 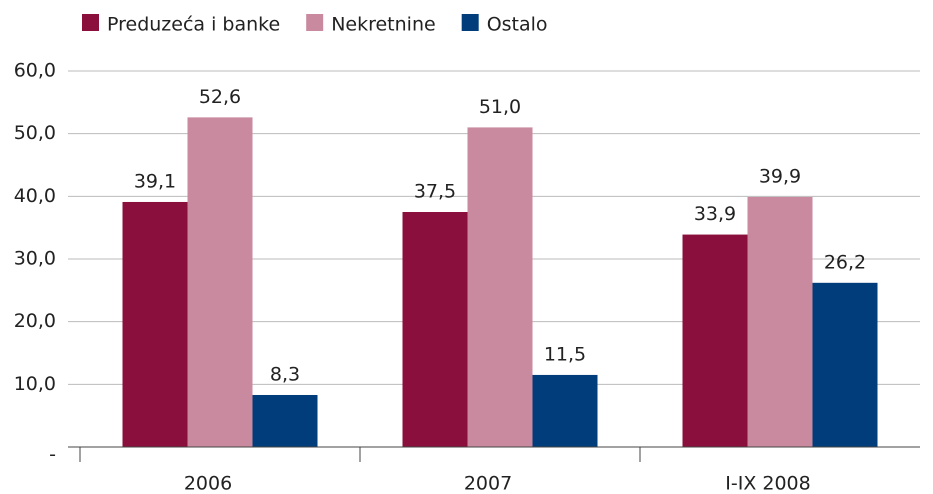 What do you see at coordinates (155, 181) in the screenshot?
I see `value-label: 39,1` at bounding box center [155, 181].